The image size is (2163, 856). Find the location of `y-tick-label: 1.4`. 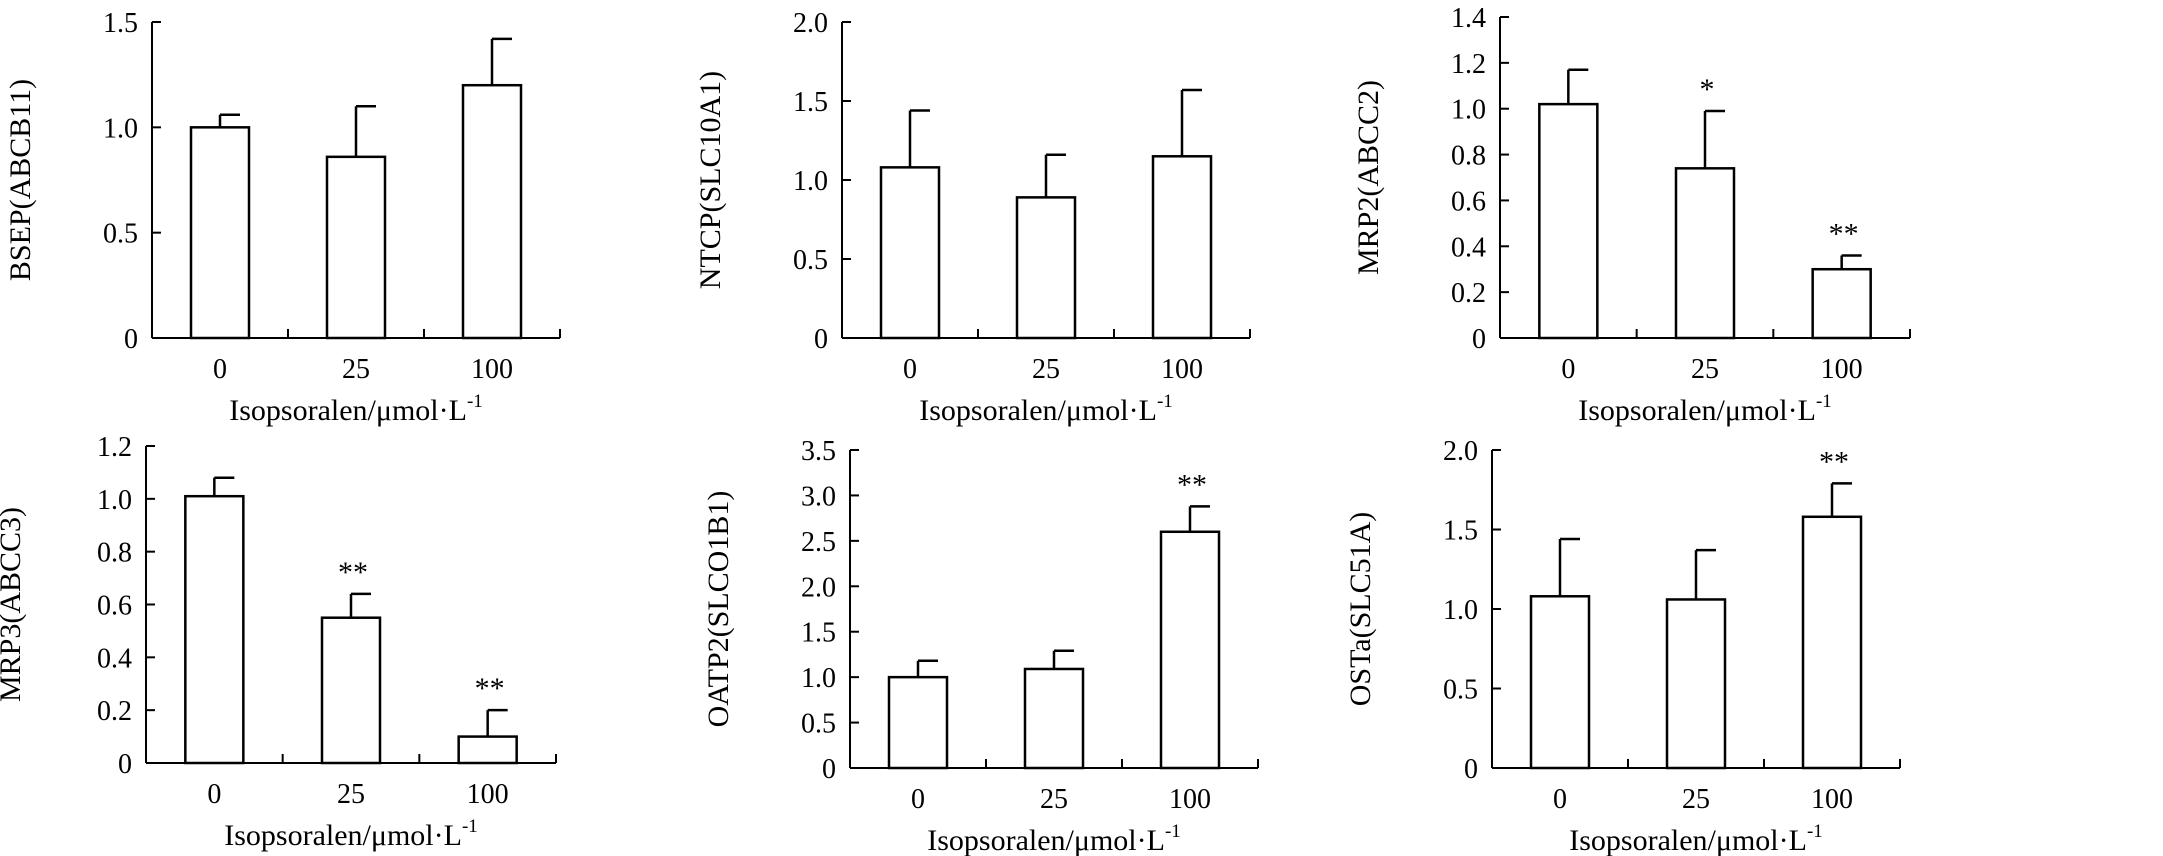

y-tick-label: 1.4 is located at coordinates (1468, 18).